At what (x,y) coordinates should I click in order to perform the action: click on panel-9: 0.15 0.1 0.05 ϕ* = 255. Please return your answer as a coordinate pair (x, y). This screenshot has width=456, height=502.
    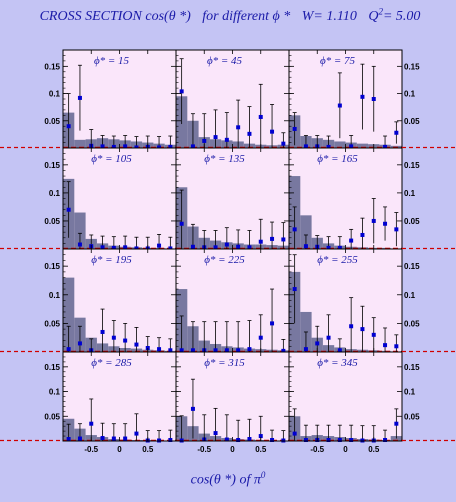
    Looking at the image, I should click on (354, 300).